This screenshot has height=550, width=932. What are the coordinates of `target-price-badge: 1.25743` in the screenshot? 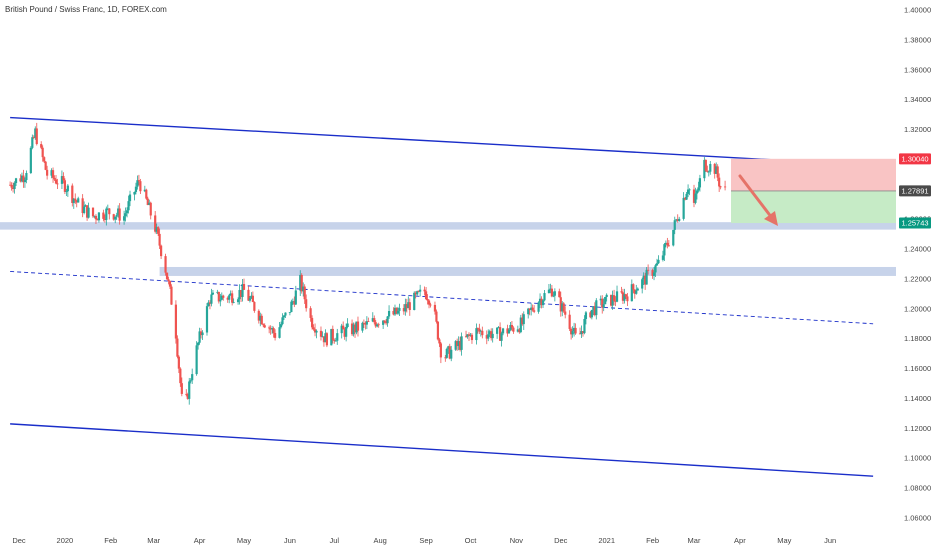 It's located at (915, 223).